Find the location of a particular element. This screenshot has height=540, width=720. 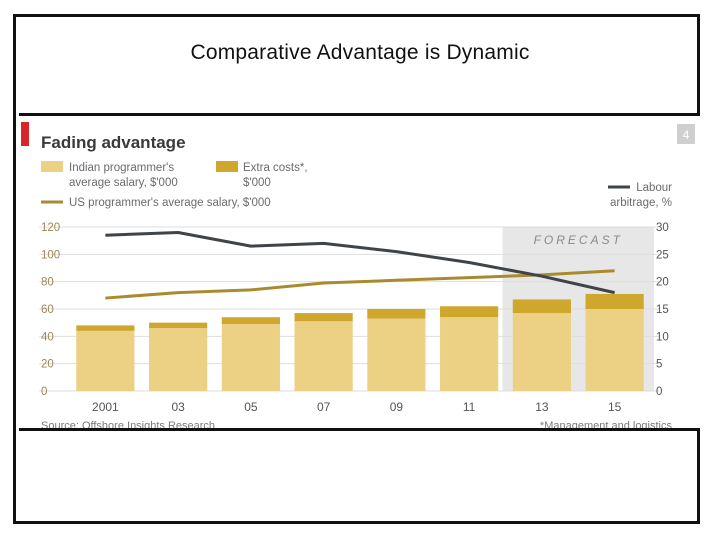

page-badge: 4 is located at coordinates (686, 135).